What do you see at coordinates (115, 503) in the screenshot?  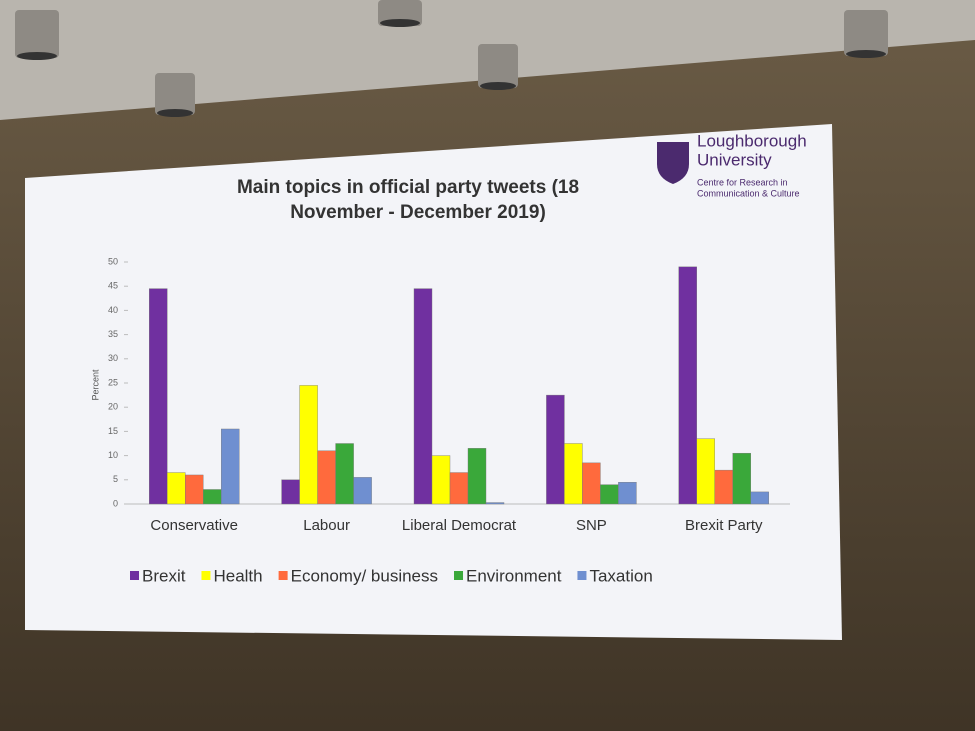 I see `y-tick-label: 0` at bounding box center [115, 503].